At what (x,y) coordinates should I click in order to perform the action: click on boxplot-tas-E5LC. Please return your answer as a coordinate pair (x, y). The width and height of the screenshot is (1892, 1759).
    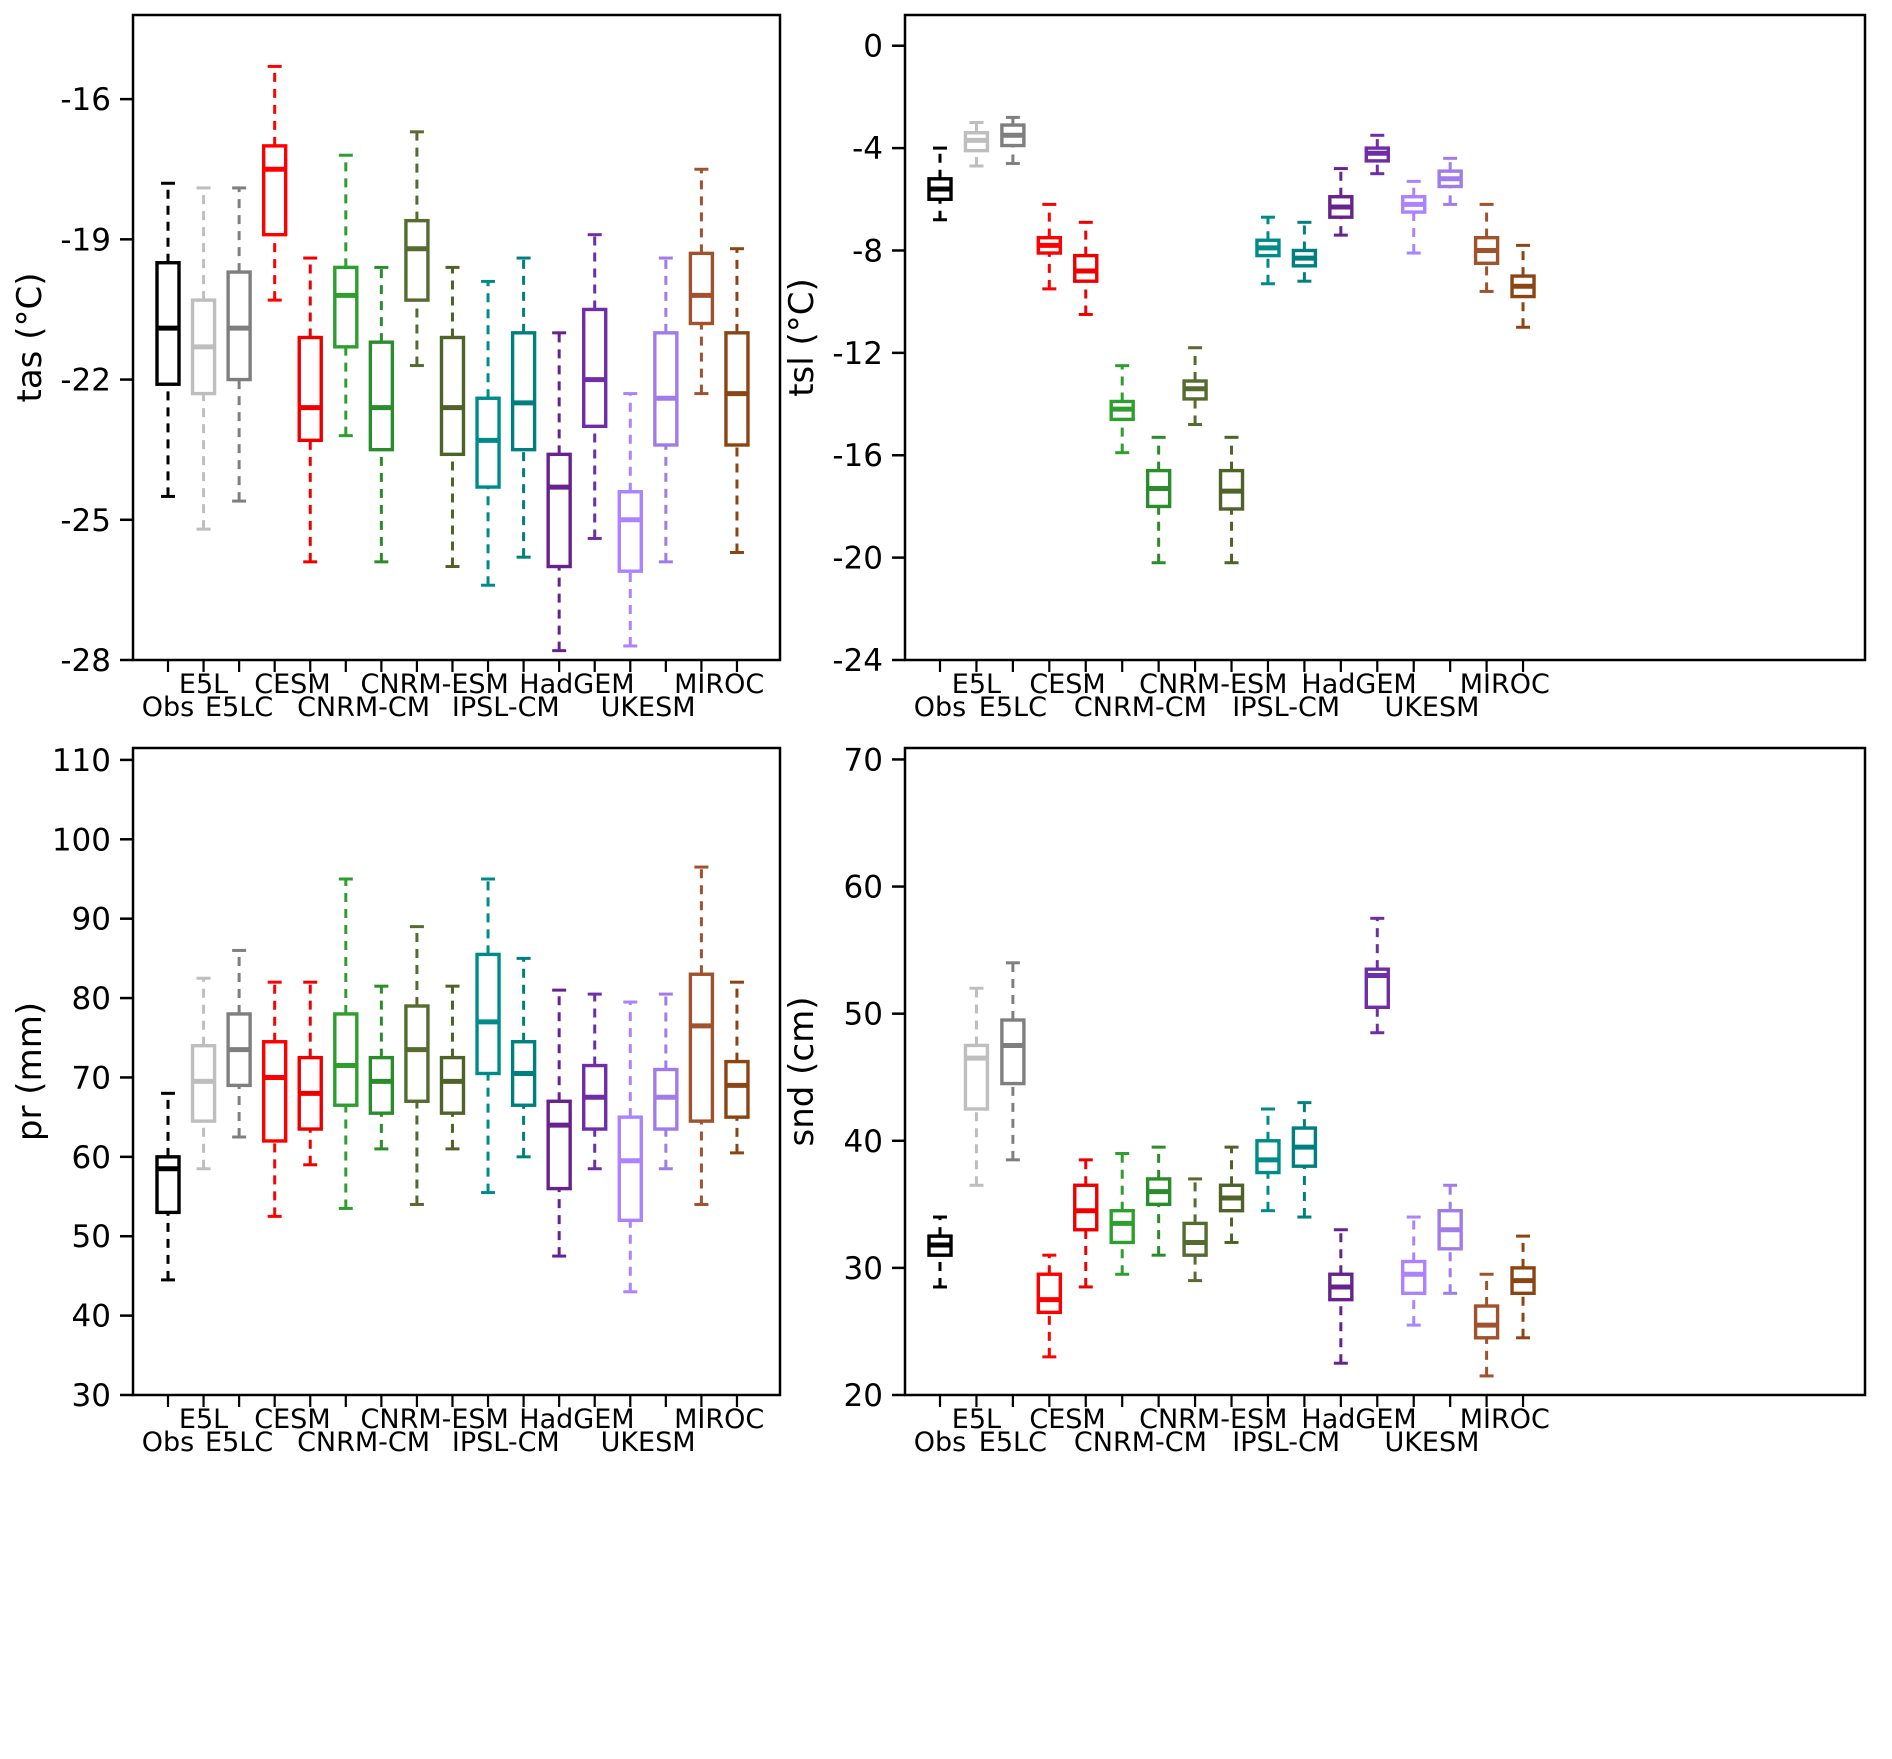
    Looking at the image, I should click on (239, 344).